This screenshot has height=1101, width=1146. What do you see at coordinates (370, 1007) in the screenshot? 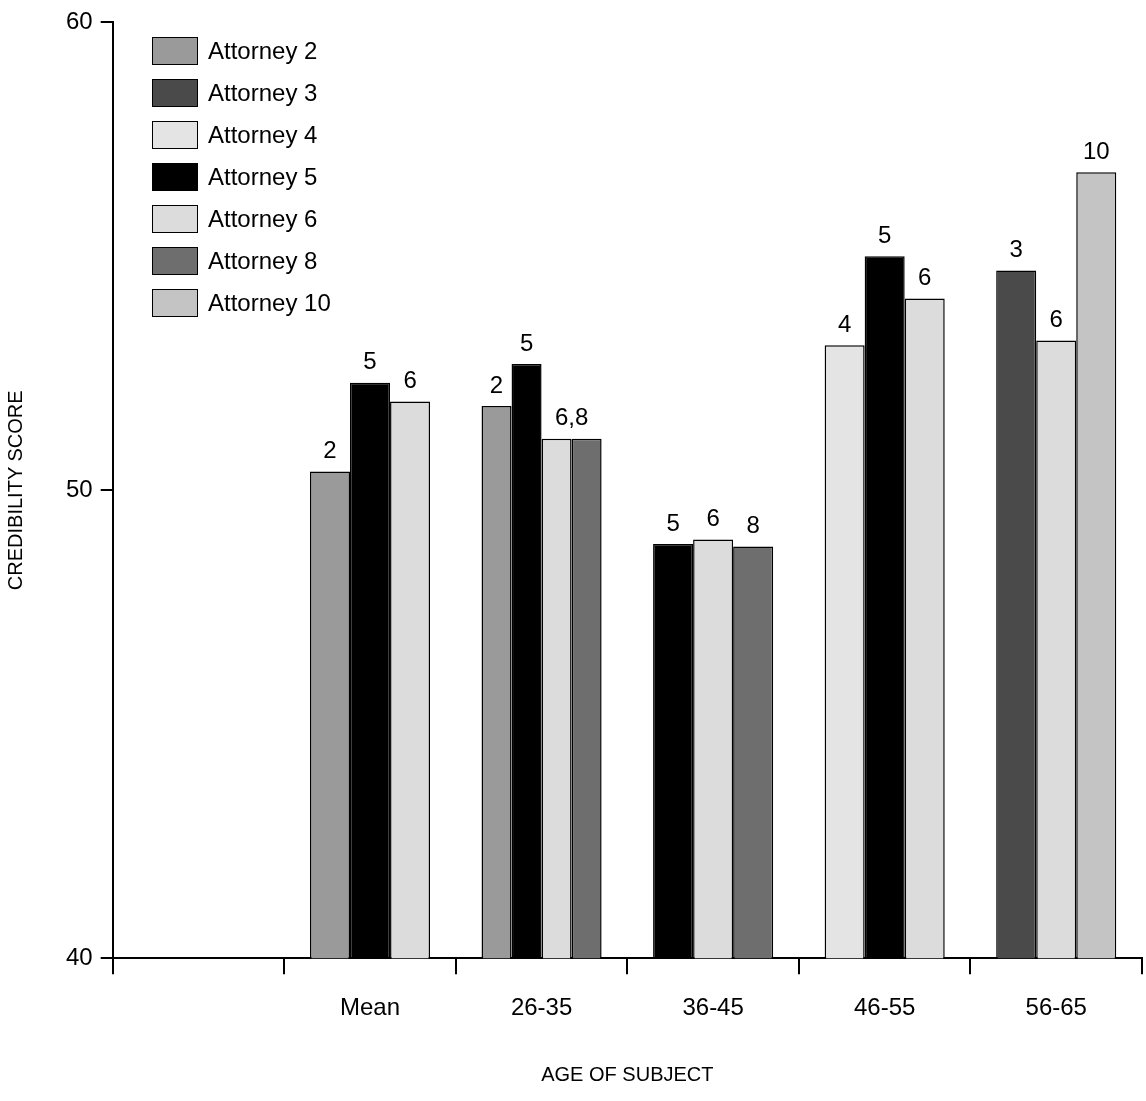
I see `x-tick-label: Mean` at bounding box center [370, 1007].